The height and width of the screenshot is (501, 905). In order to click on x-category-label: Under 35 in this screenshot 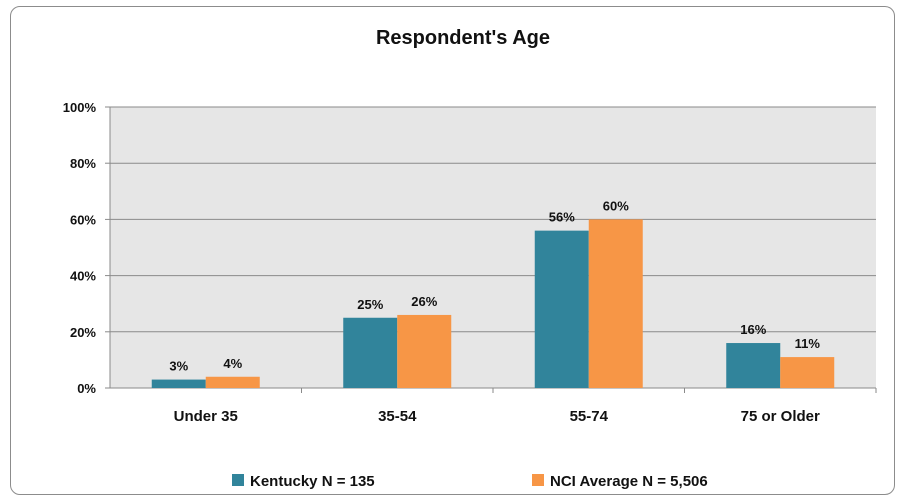, I will do `click(206, 416)`.